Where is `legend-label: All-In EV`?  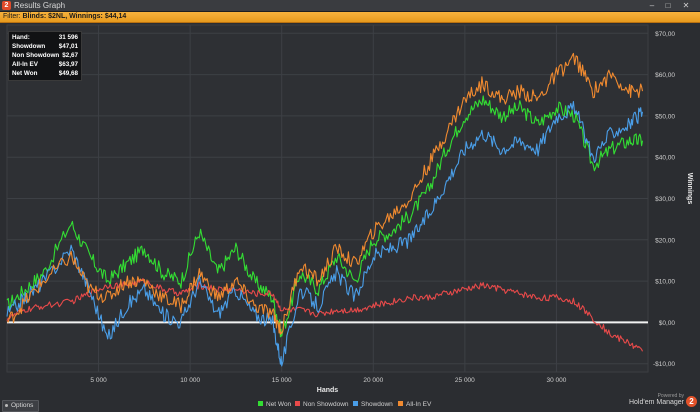 legend-label: All-In EV is located at coordinates (419, 404).